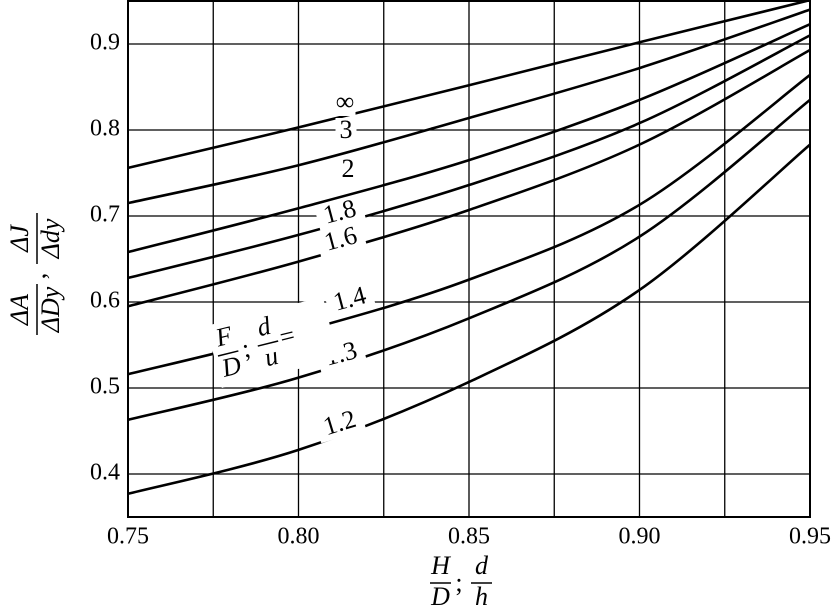  I want to click on y-axis-label: ΔA ΔDy, ΔJ Δdy, so click(35, 274).